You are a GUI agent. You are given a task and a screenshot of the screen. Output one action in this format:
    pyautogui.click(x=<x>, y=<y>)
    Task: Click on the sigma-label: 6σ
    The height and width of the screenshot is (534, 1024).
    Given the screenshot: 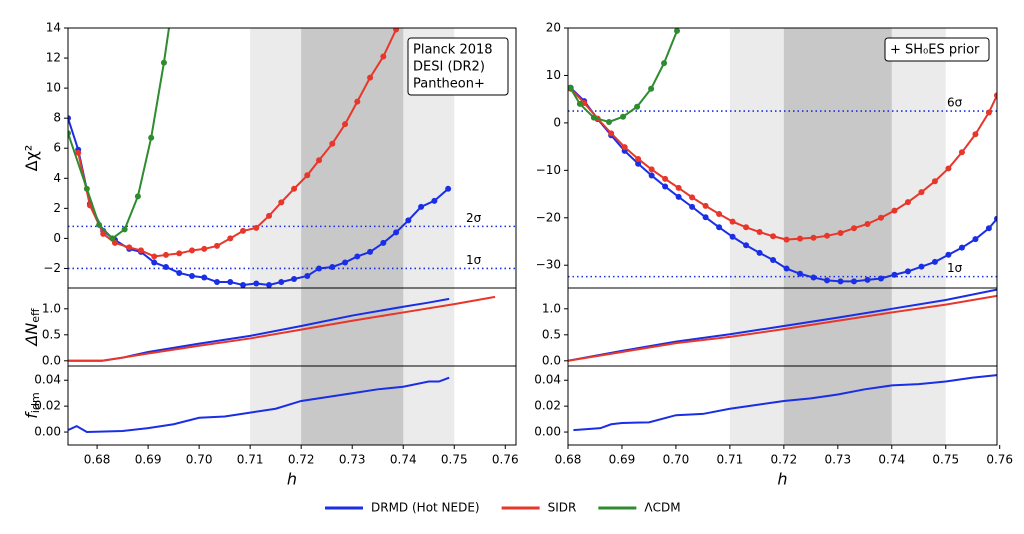 What is the action you would take?
    pyautogui.click(x=955, y=103)
    